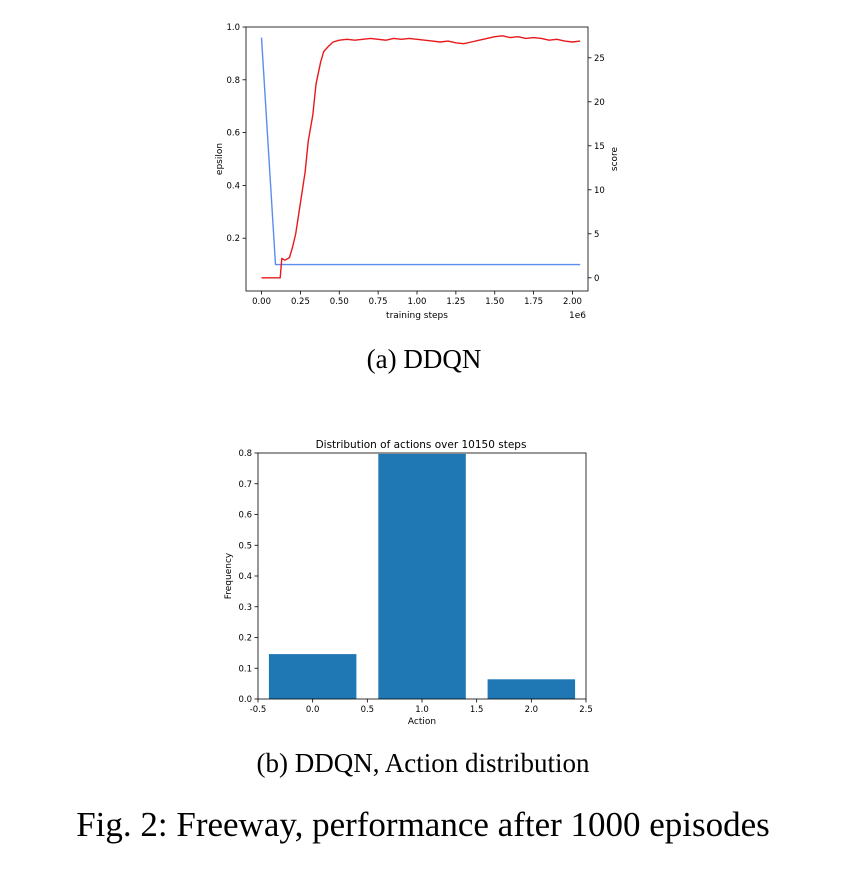  What do you see at coordinates (577, 316) in the screenshot?
I see `chart-a-x-offset-label: 1e6` at bounding box center [577, 316].